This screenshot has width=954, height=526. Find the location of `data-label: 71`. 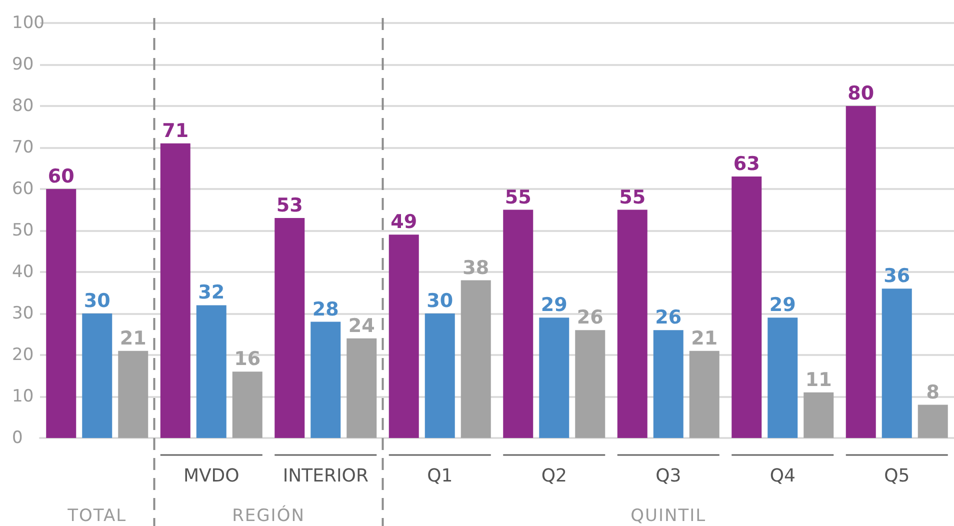

data-label: 71 is located at coordinates (175, 131).